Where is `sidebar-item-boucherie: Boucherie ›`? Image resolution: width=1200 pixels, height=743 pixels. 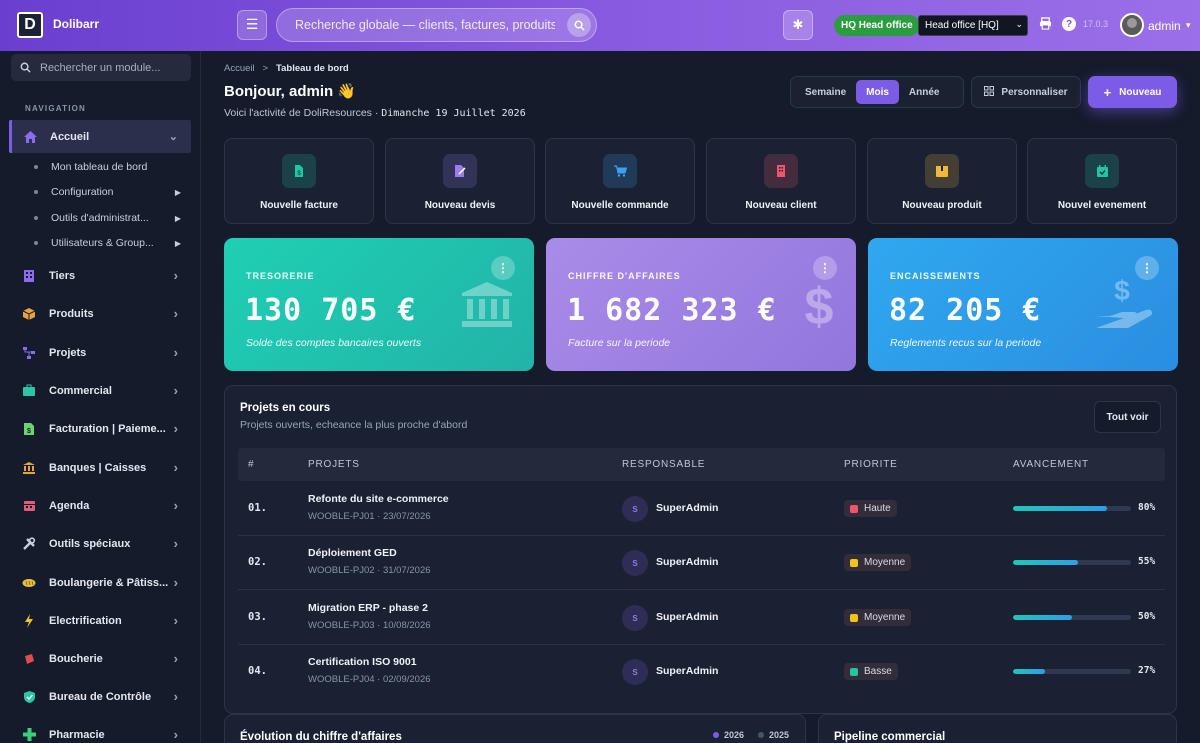
sidebar-item-boucherie: Boucherie › is located at coordinates (100, 658).